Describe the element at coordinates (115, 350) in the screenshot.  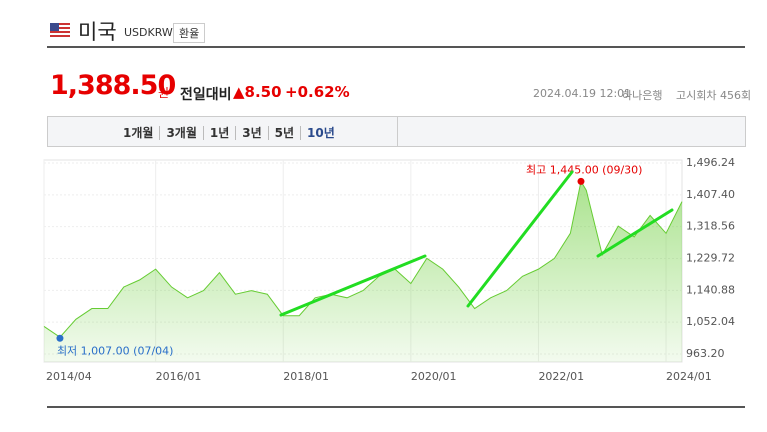
I see `extreme-label: 최저 1,007.00 (07/04)` at that location.